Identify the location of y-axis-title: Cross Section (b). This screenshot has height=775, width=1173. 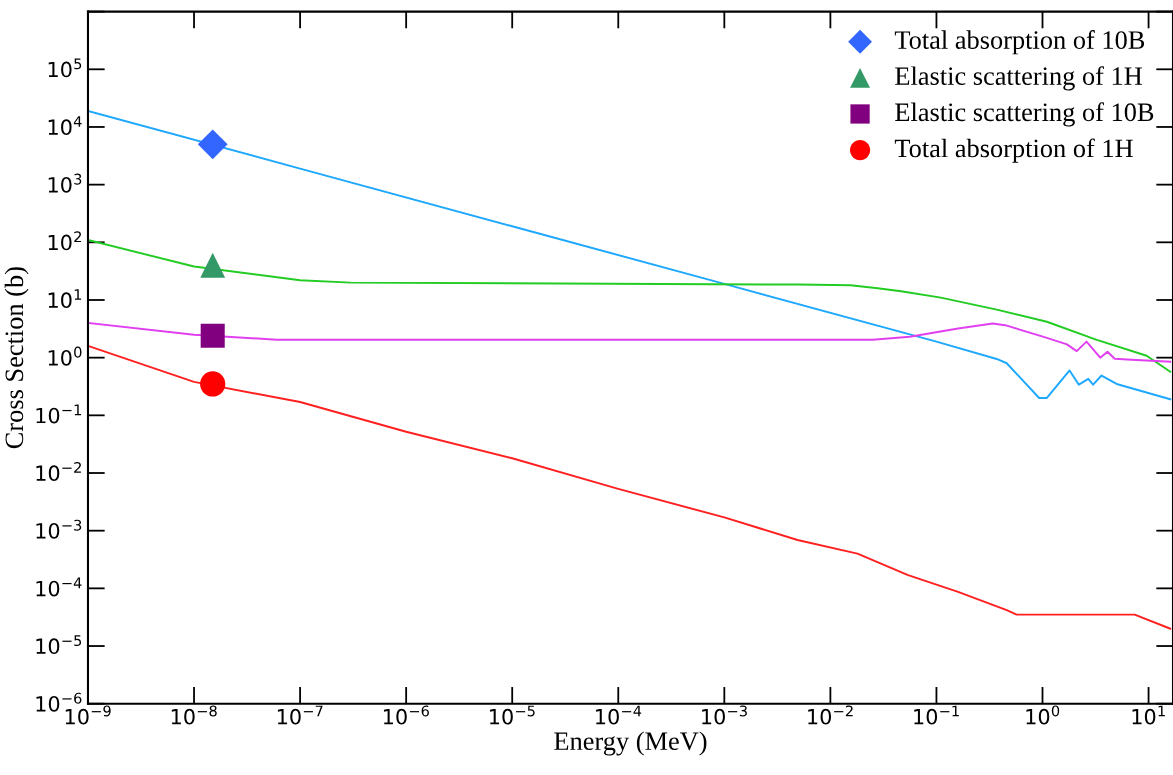
(16, 358).